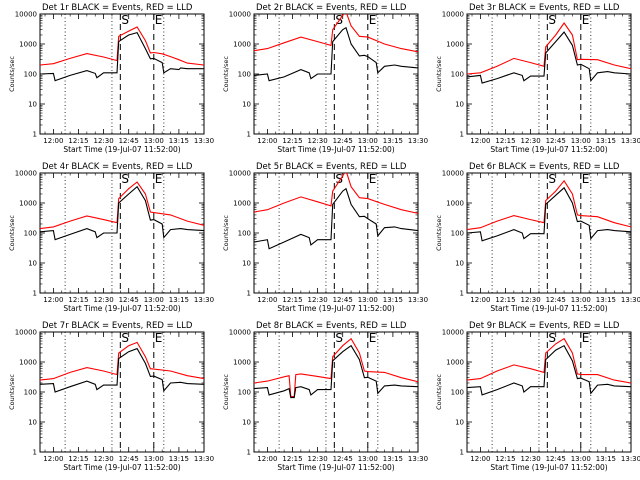 Image resolution: width=640 pixels, height=480 pixels. I want to click on panel-title: Det 6r BLACK = Events, RED = LLD, so click(544, 167).